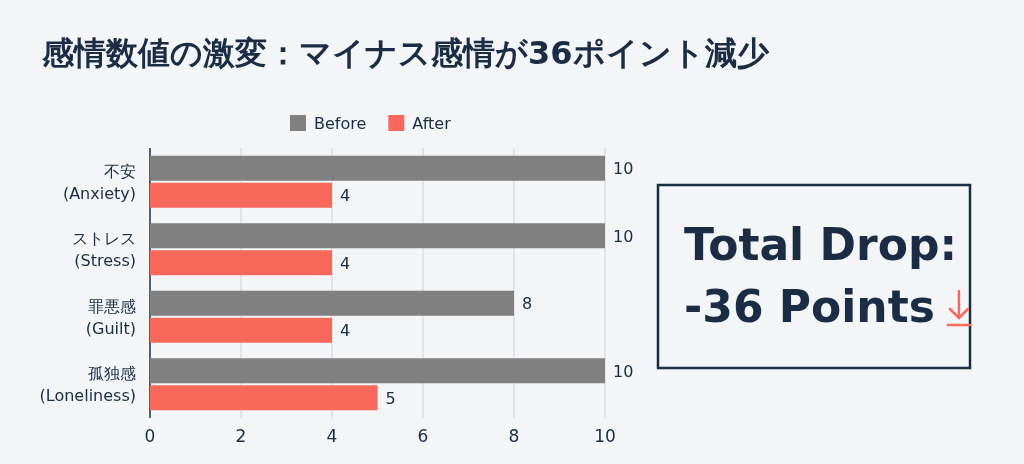 The width and height of the screenshot is (1024, 464). What do you see at coordinates (605, 436) in the screenshot?
I see `x-tick-label: 10` at bounding box center [605, 436].